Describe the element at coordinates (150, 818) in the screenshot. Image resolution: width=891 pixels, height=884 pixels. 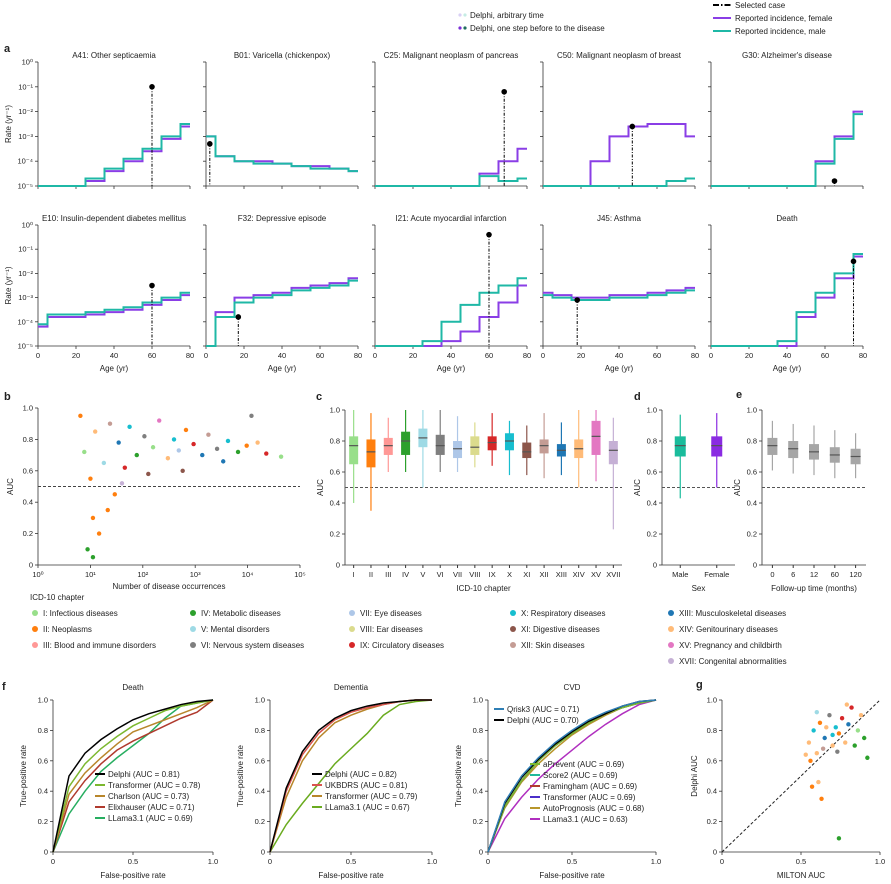
I see `legend-label: LLama3.1 (AUC = 0.69)` at that location.